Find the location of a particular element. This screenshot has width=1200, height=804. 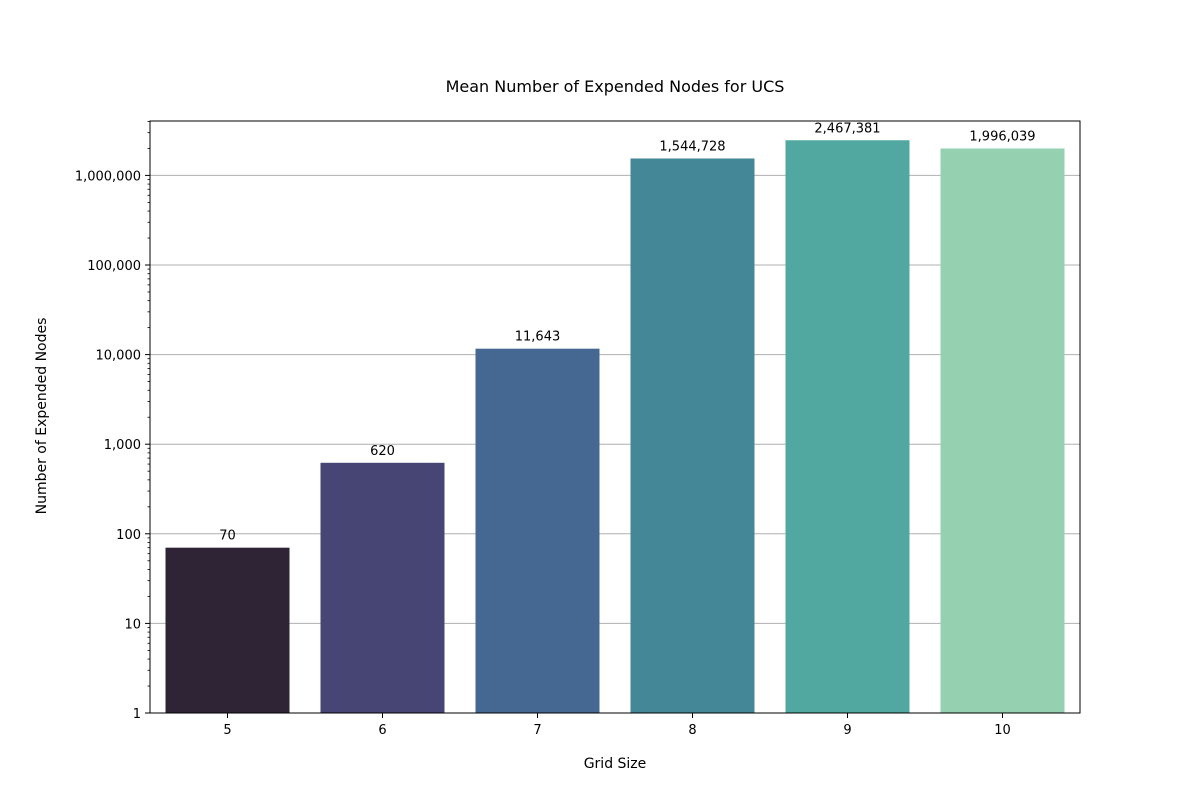

y-tick-label: 10,000 is located at coordinates (119, 356).